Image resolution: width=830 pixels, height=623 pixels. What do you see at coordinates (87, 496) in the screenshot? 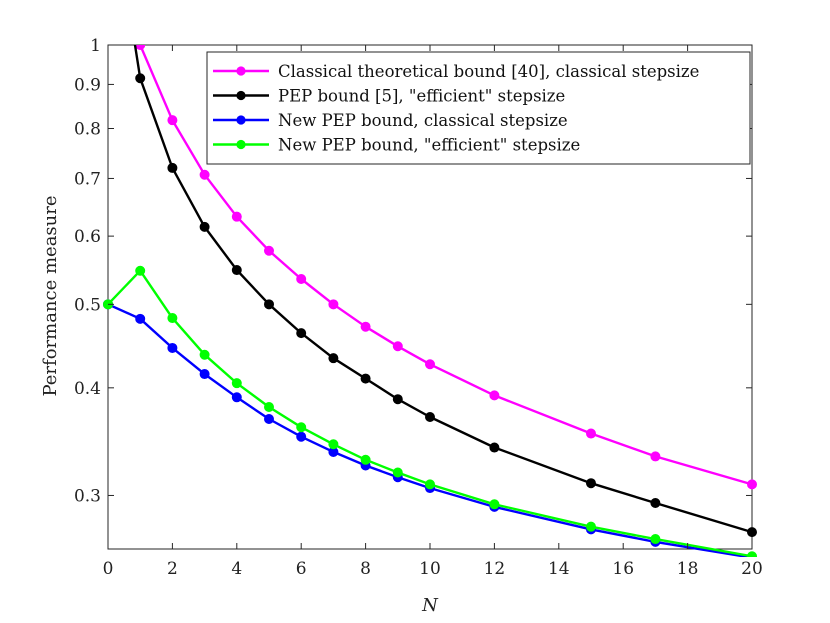
I see `y-tick-label: 0.3` at bounding box center [87, 496].